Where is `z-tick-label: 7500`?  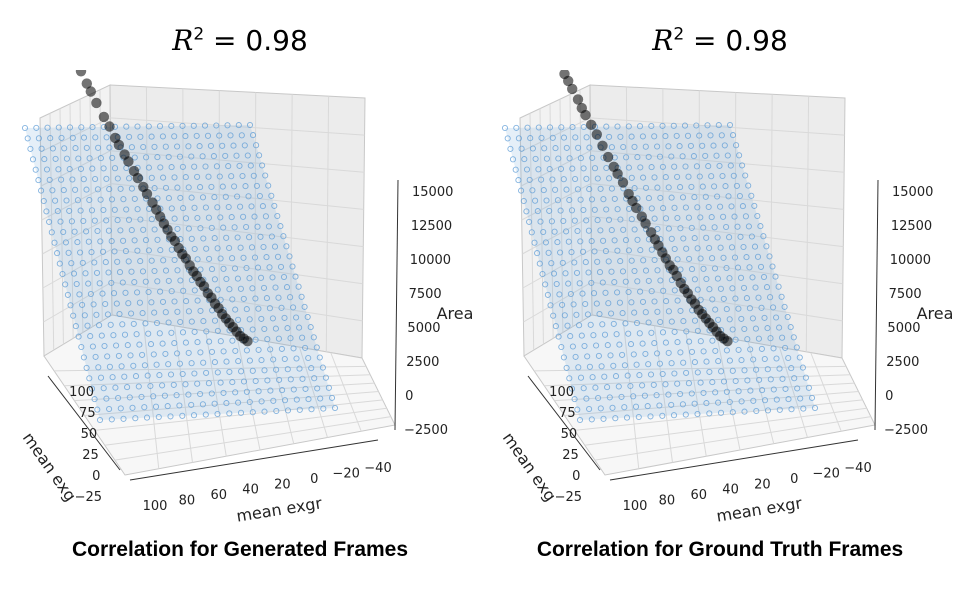
z-tick-label: 7500 is located at coordinates (425, 294).